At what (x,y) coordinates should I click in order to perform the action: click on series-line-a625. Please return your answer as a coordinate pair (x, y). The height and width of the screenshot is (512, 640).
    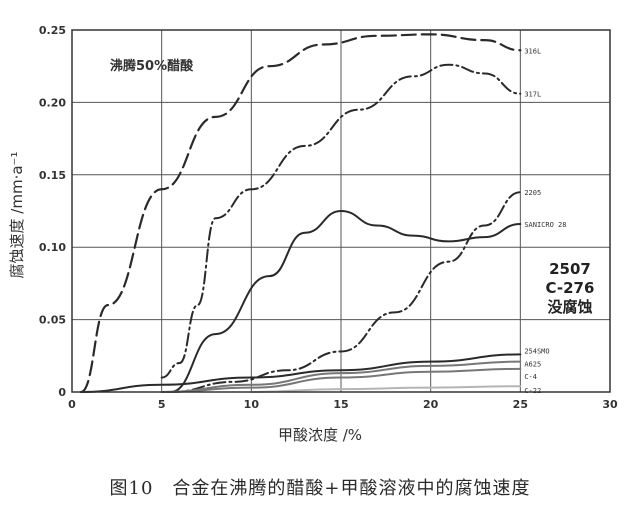
    Looking at the image, I should click on (341, 376).